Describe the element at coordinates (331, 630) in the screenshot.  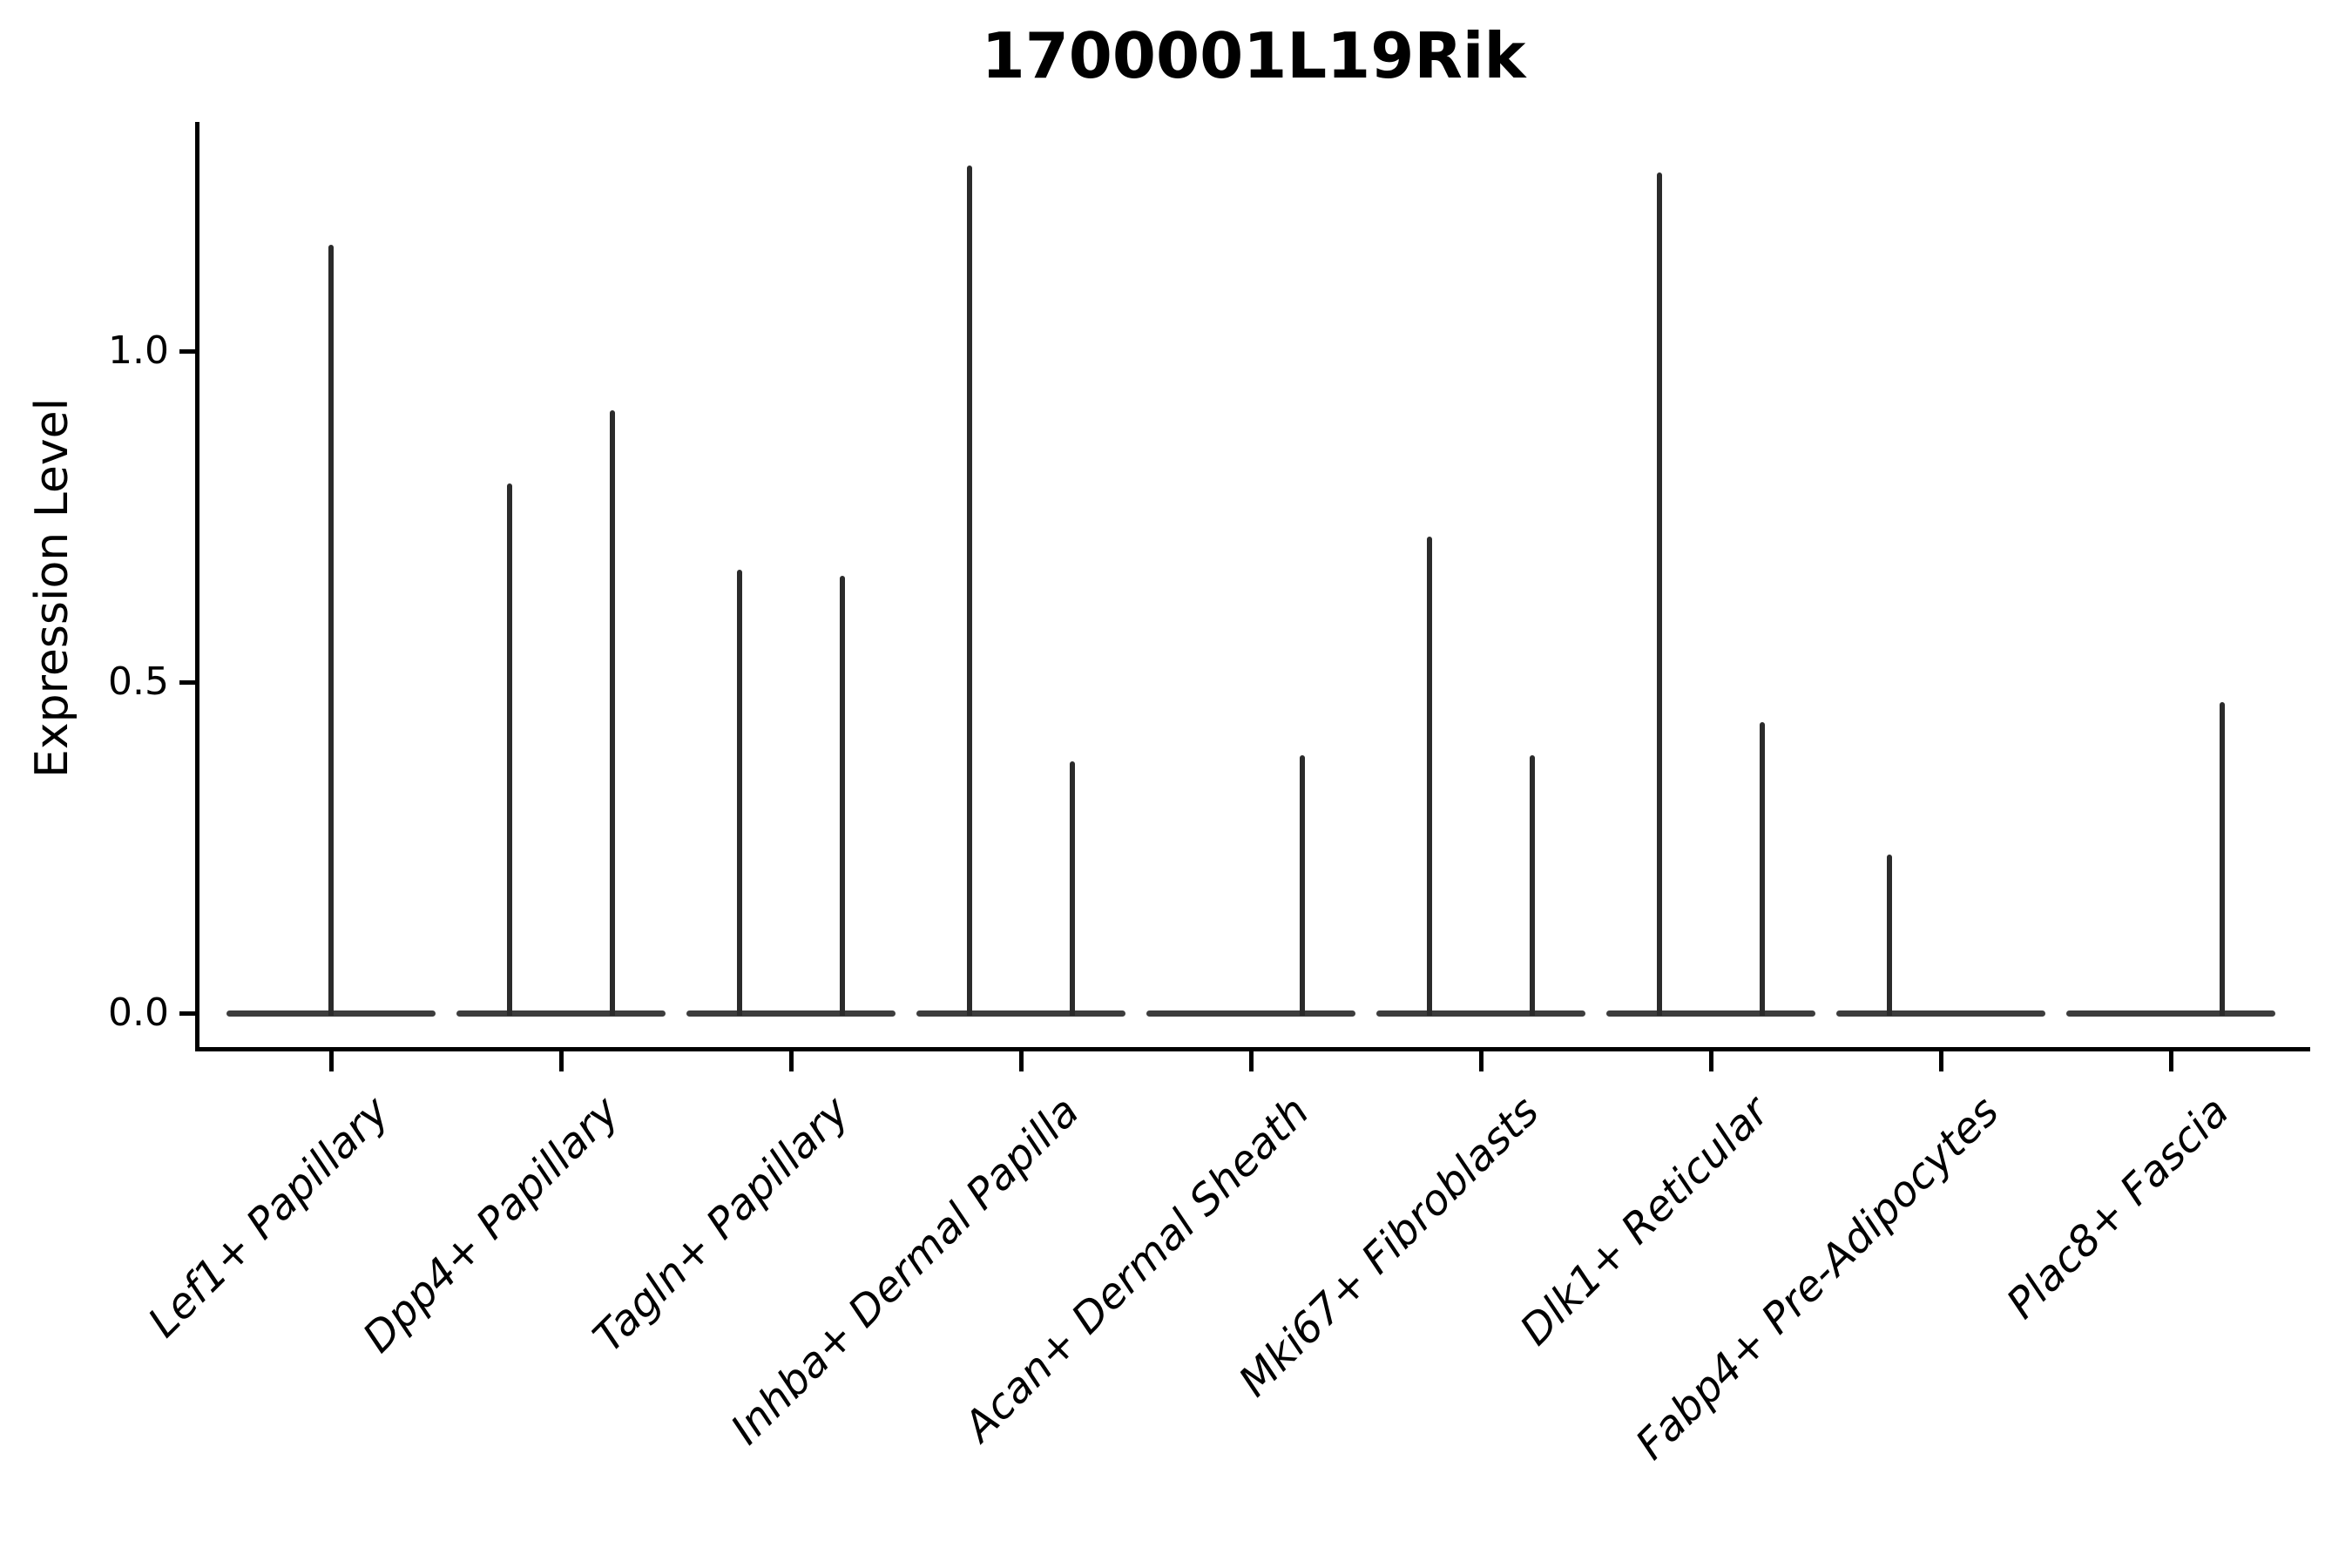
I see `violin-spike-center` at that location.